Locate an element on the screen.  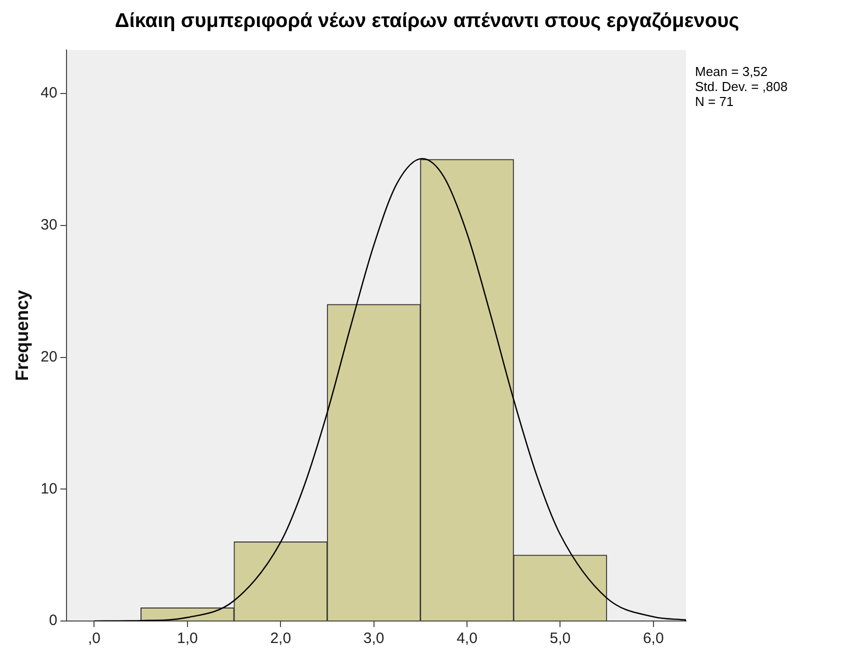
text: Mean = 3,52 is located at coordinates (732, 71).